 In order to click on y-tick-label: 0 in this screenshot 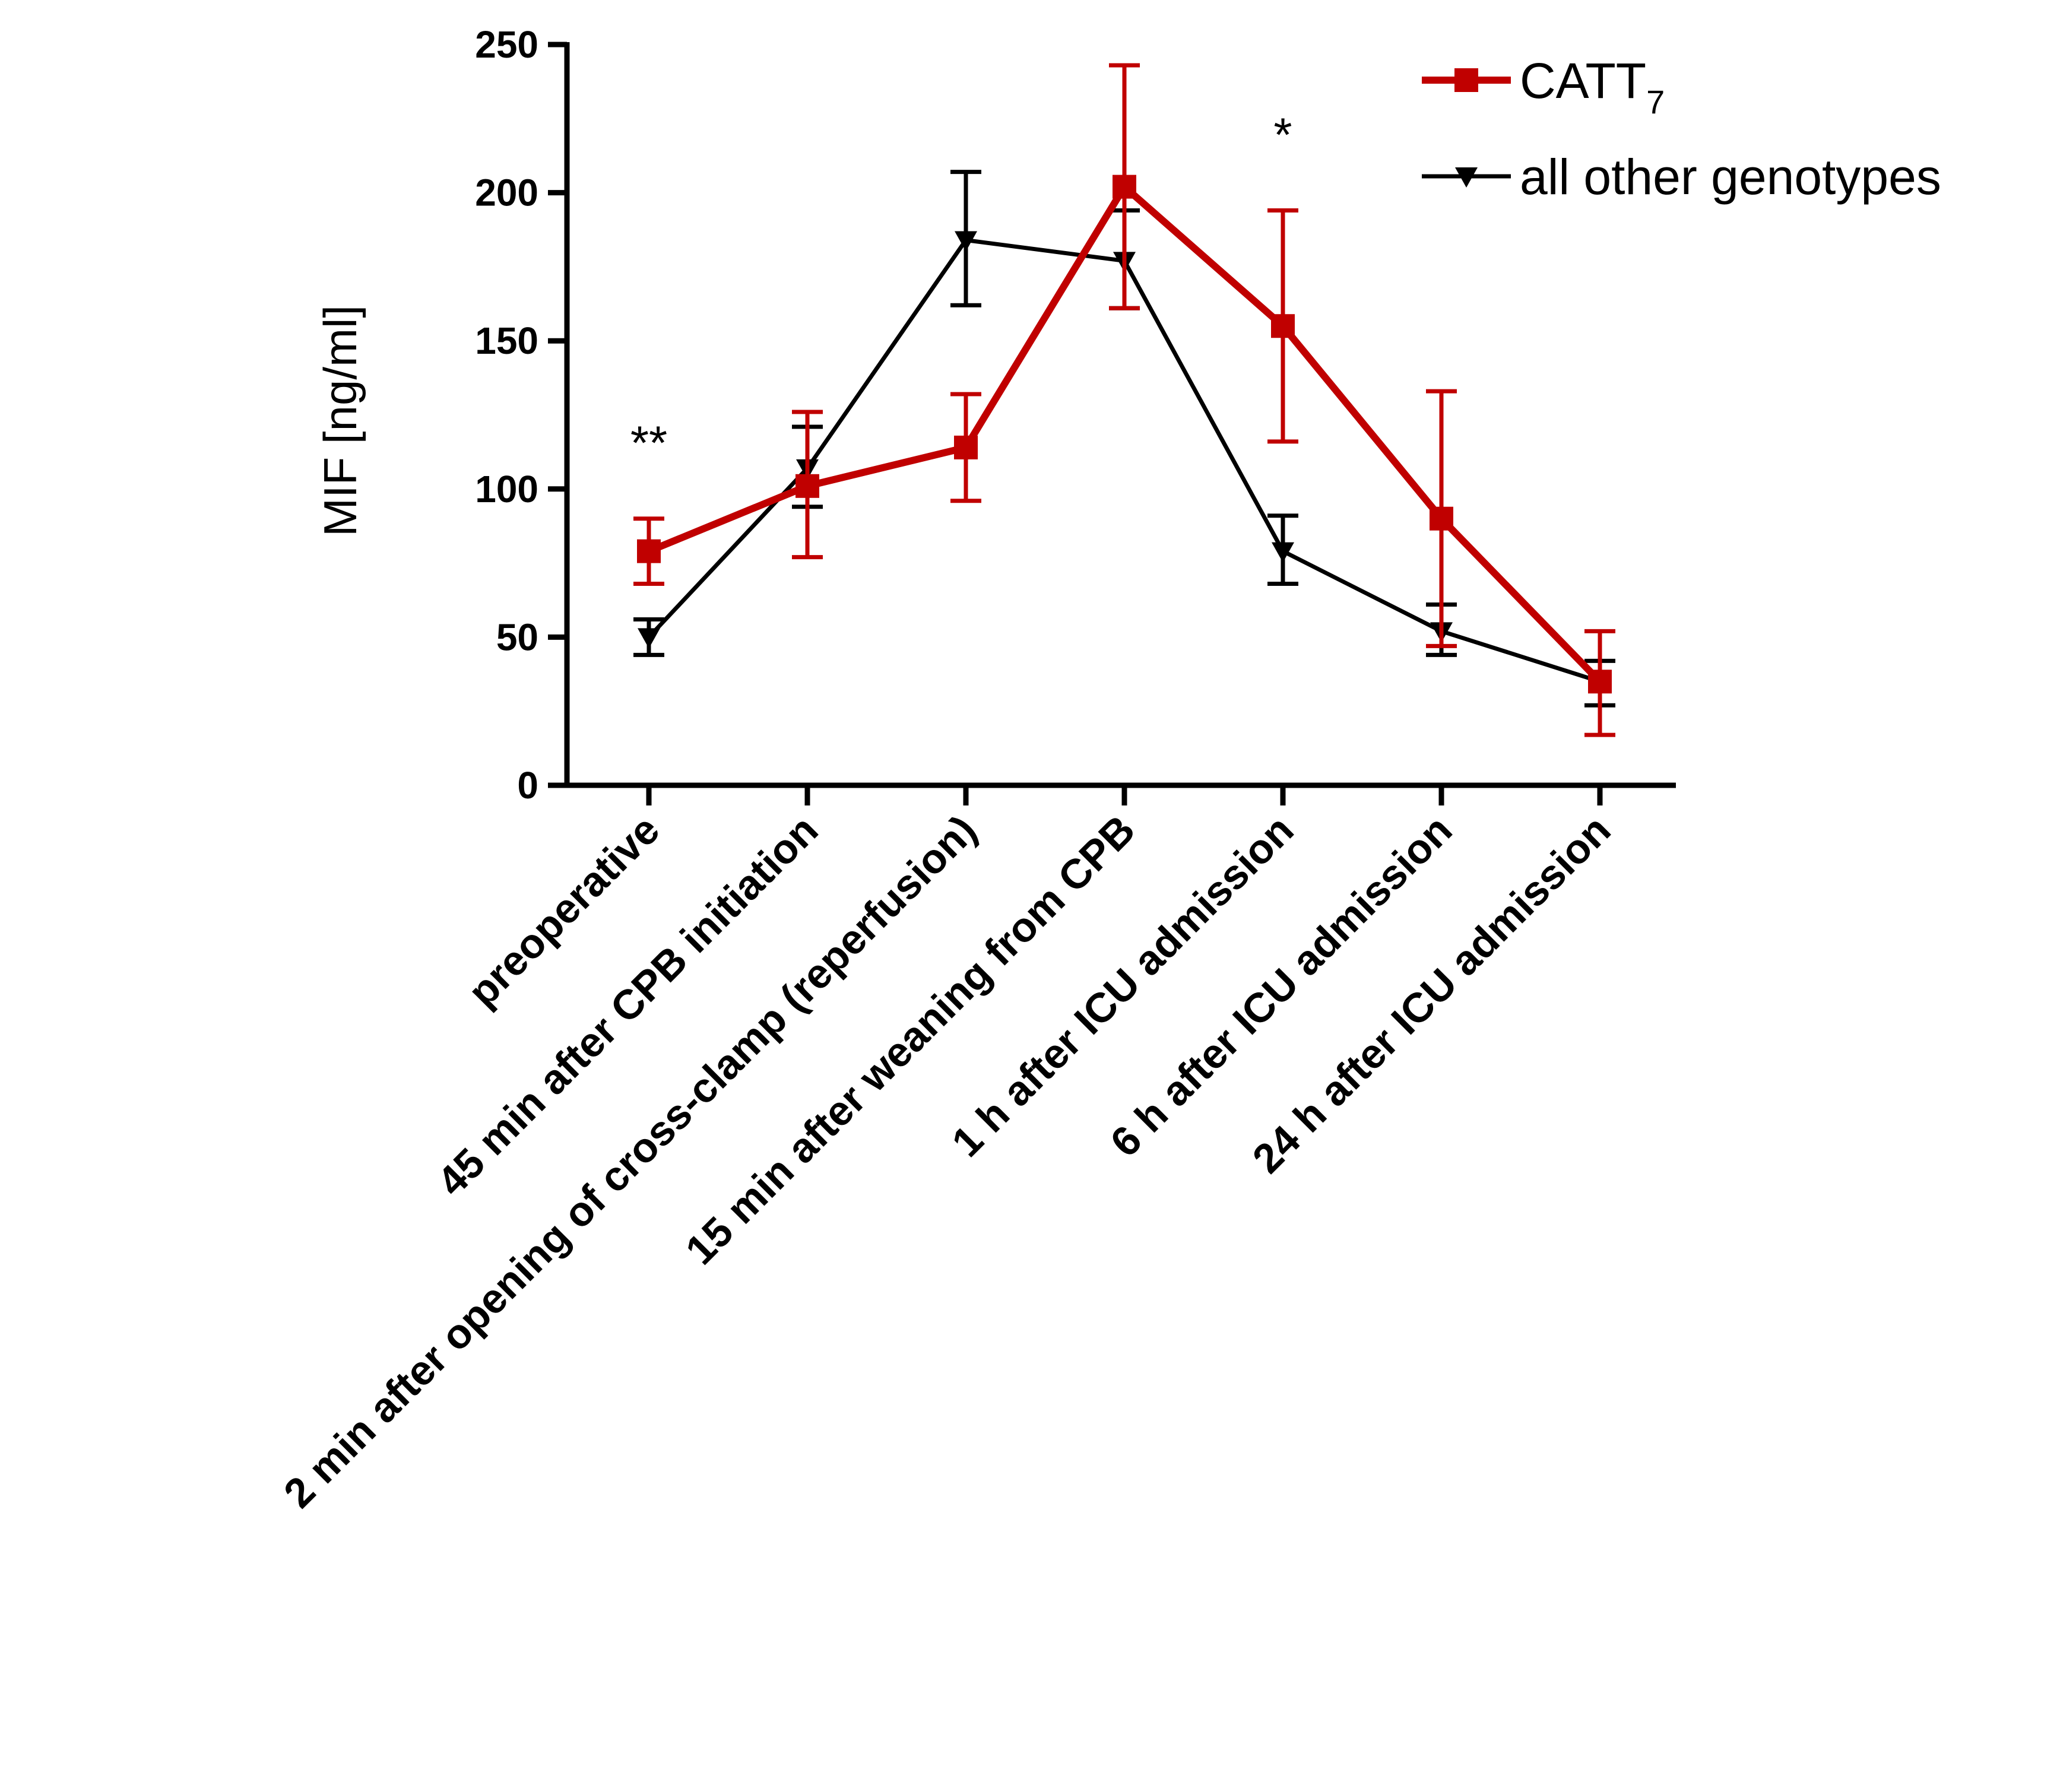, I will do `click(527, 786)`.